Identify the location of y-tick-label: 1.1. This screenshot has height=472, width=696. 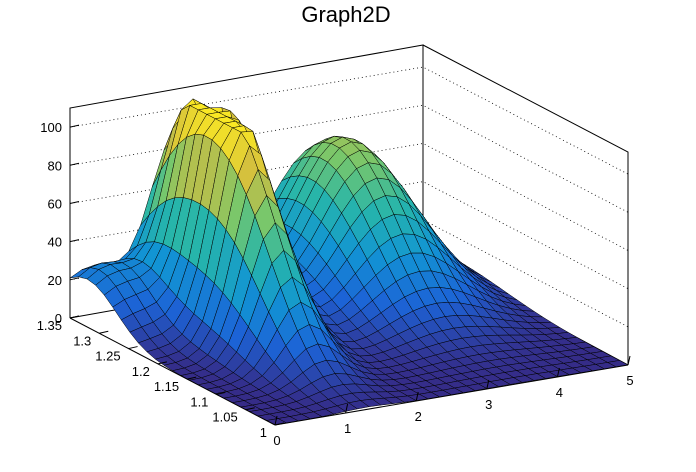
(199, 401).